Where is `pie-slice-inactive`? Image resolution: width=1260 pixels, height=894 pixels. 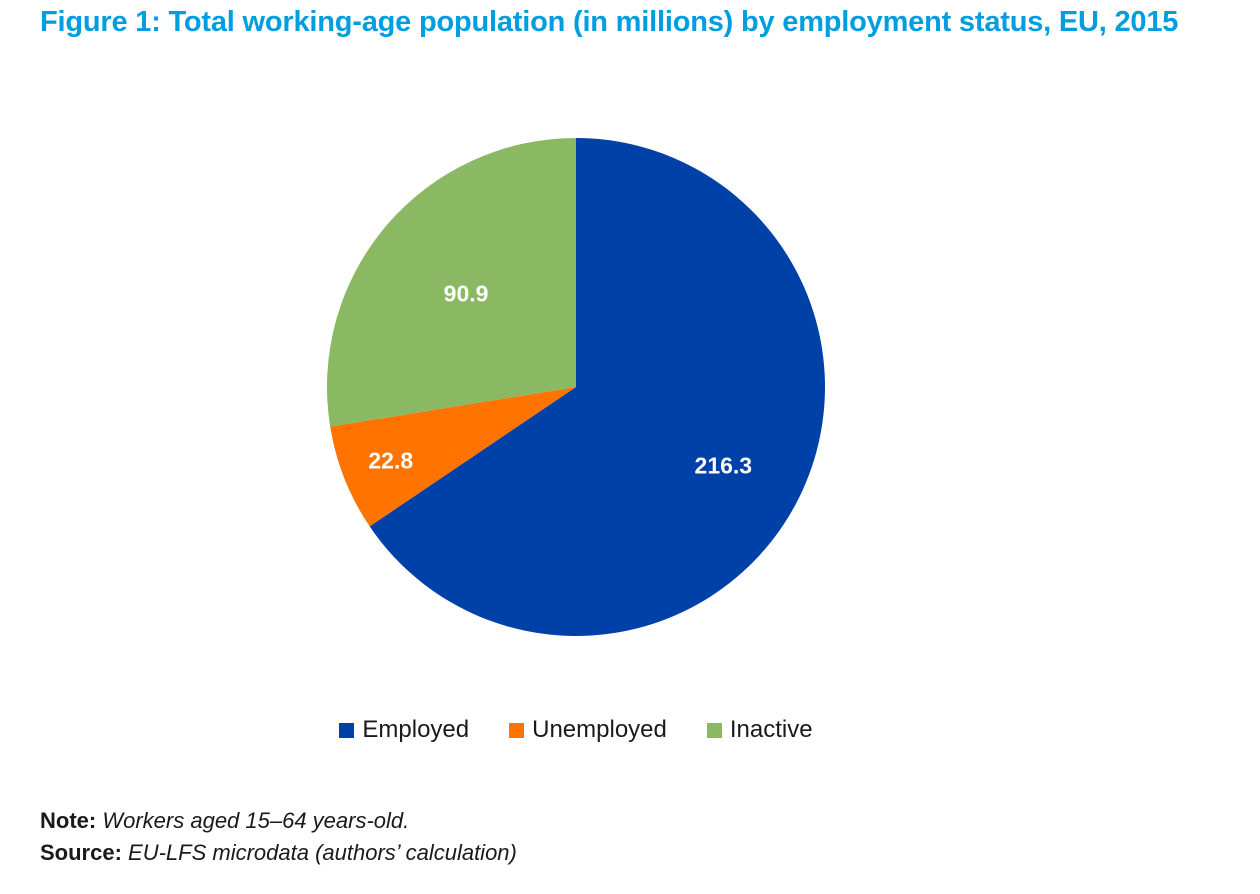
pie-slice-inactive is located at coordinates (451, 282).